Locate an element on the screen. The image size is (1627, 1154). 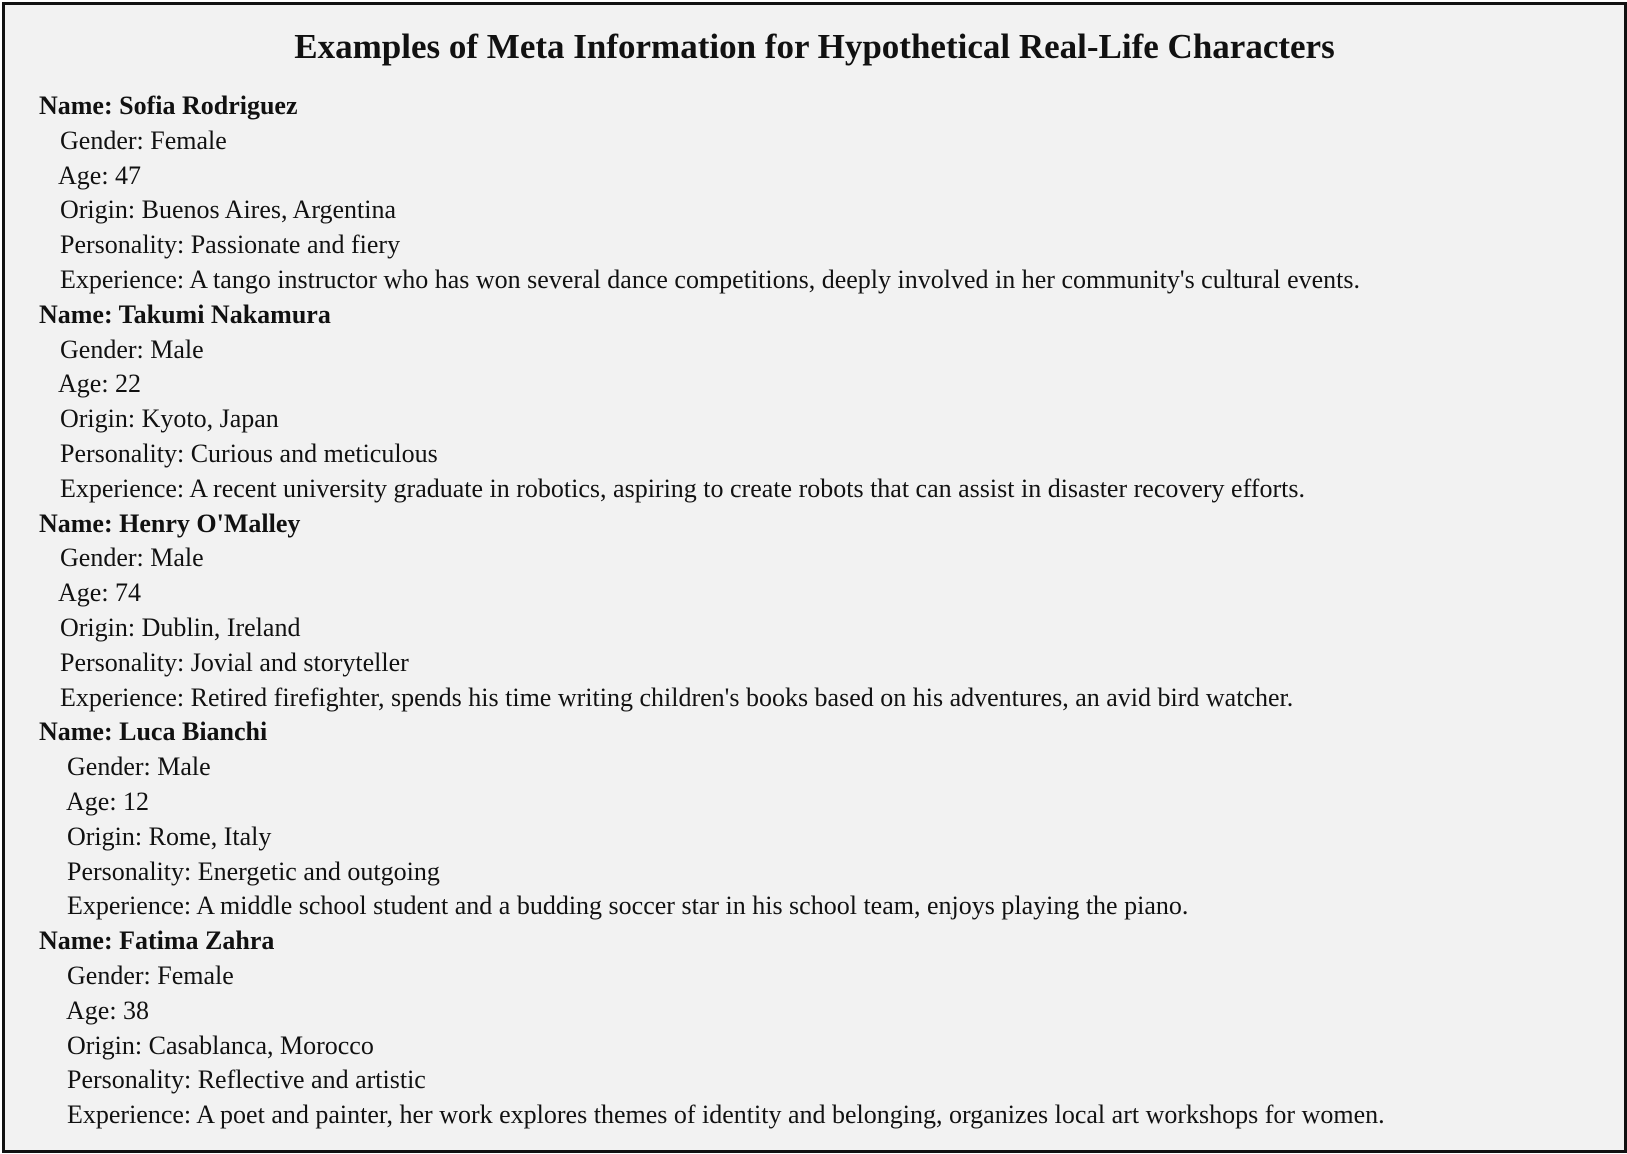
character-origin: Origin: Dublin, Ireland is located at coordinates (180, 627).